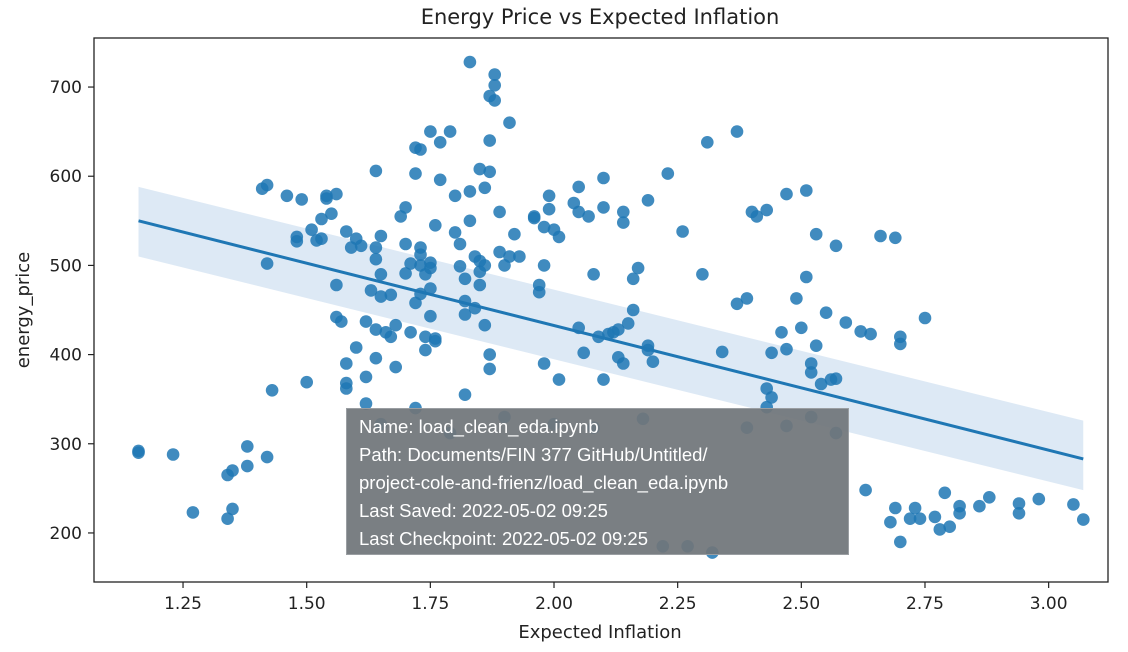 The width and height of the screenshot is (1128, 652). I want to click on tooltip-path: Path: Documents/FIN 377 GitHub/Untitled/, so click(533, 454).